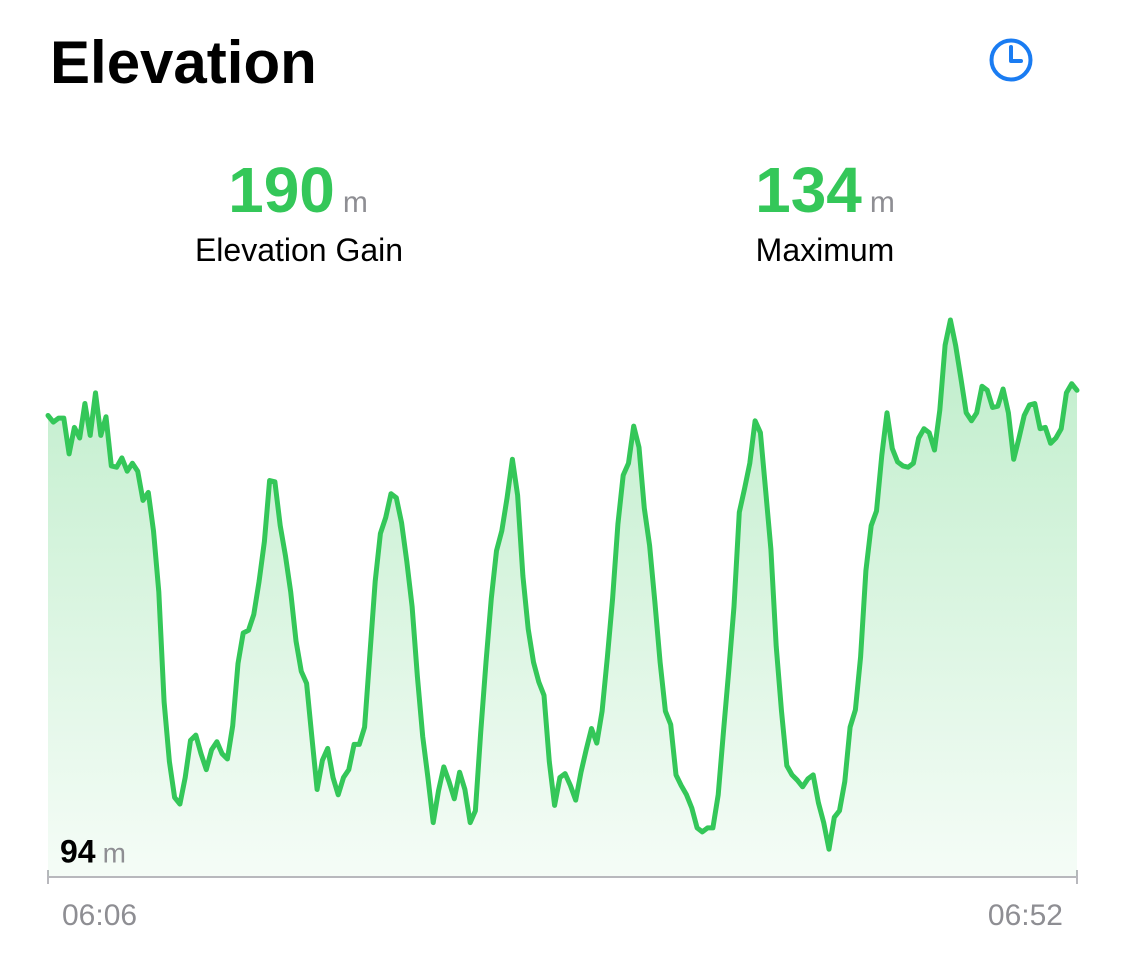 The width and height of the screenshot is (1125, 961). I want to click on clock-hands, so click(1016, 54).